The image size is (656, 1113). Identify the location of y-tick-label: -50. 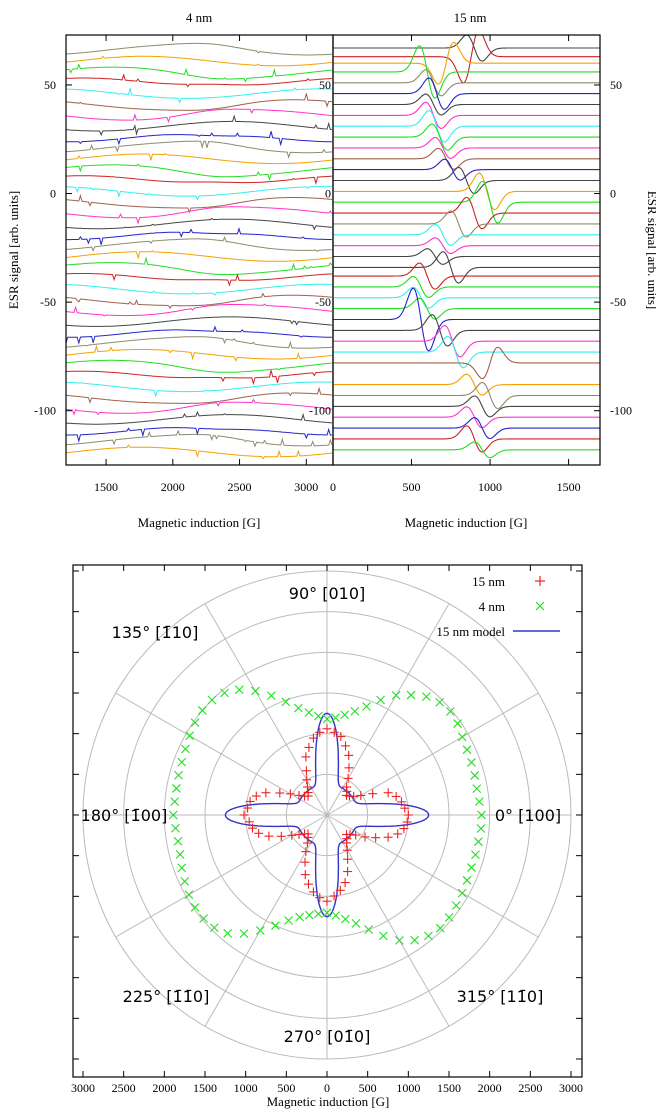
(48, 302).